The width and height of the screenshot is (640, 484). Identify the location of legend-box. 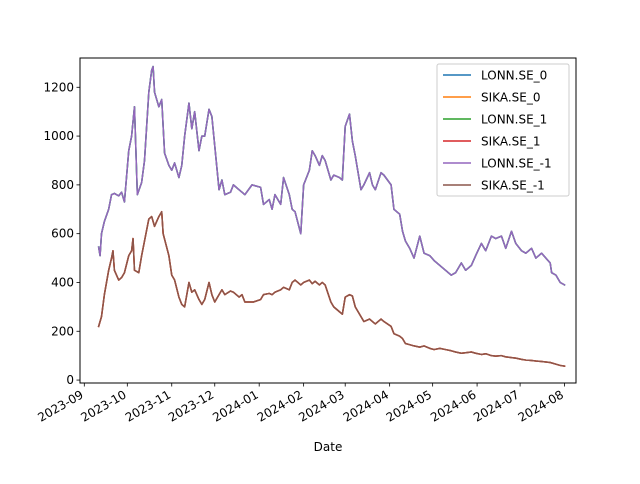
(503, 130).